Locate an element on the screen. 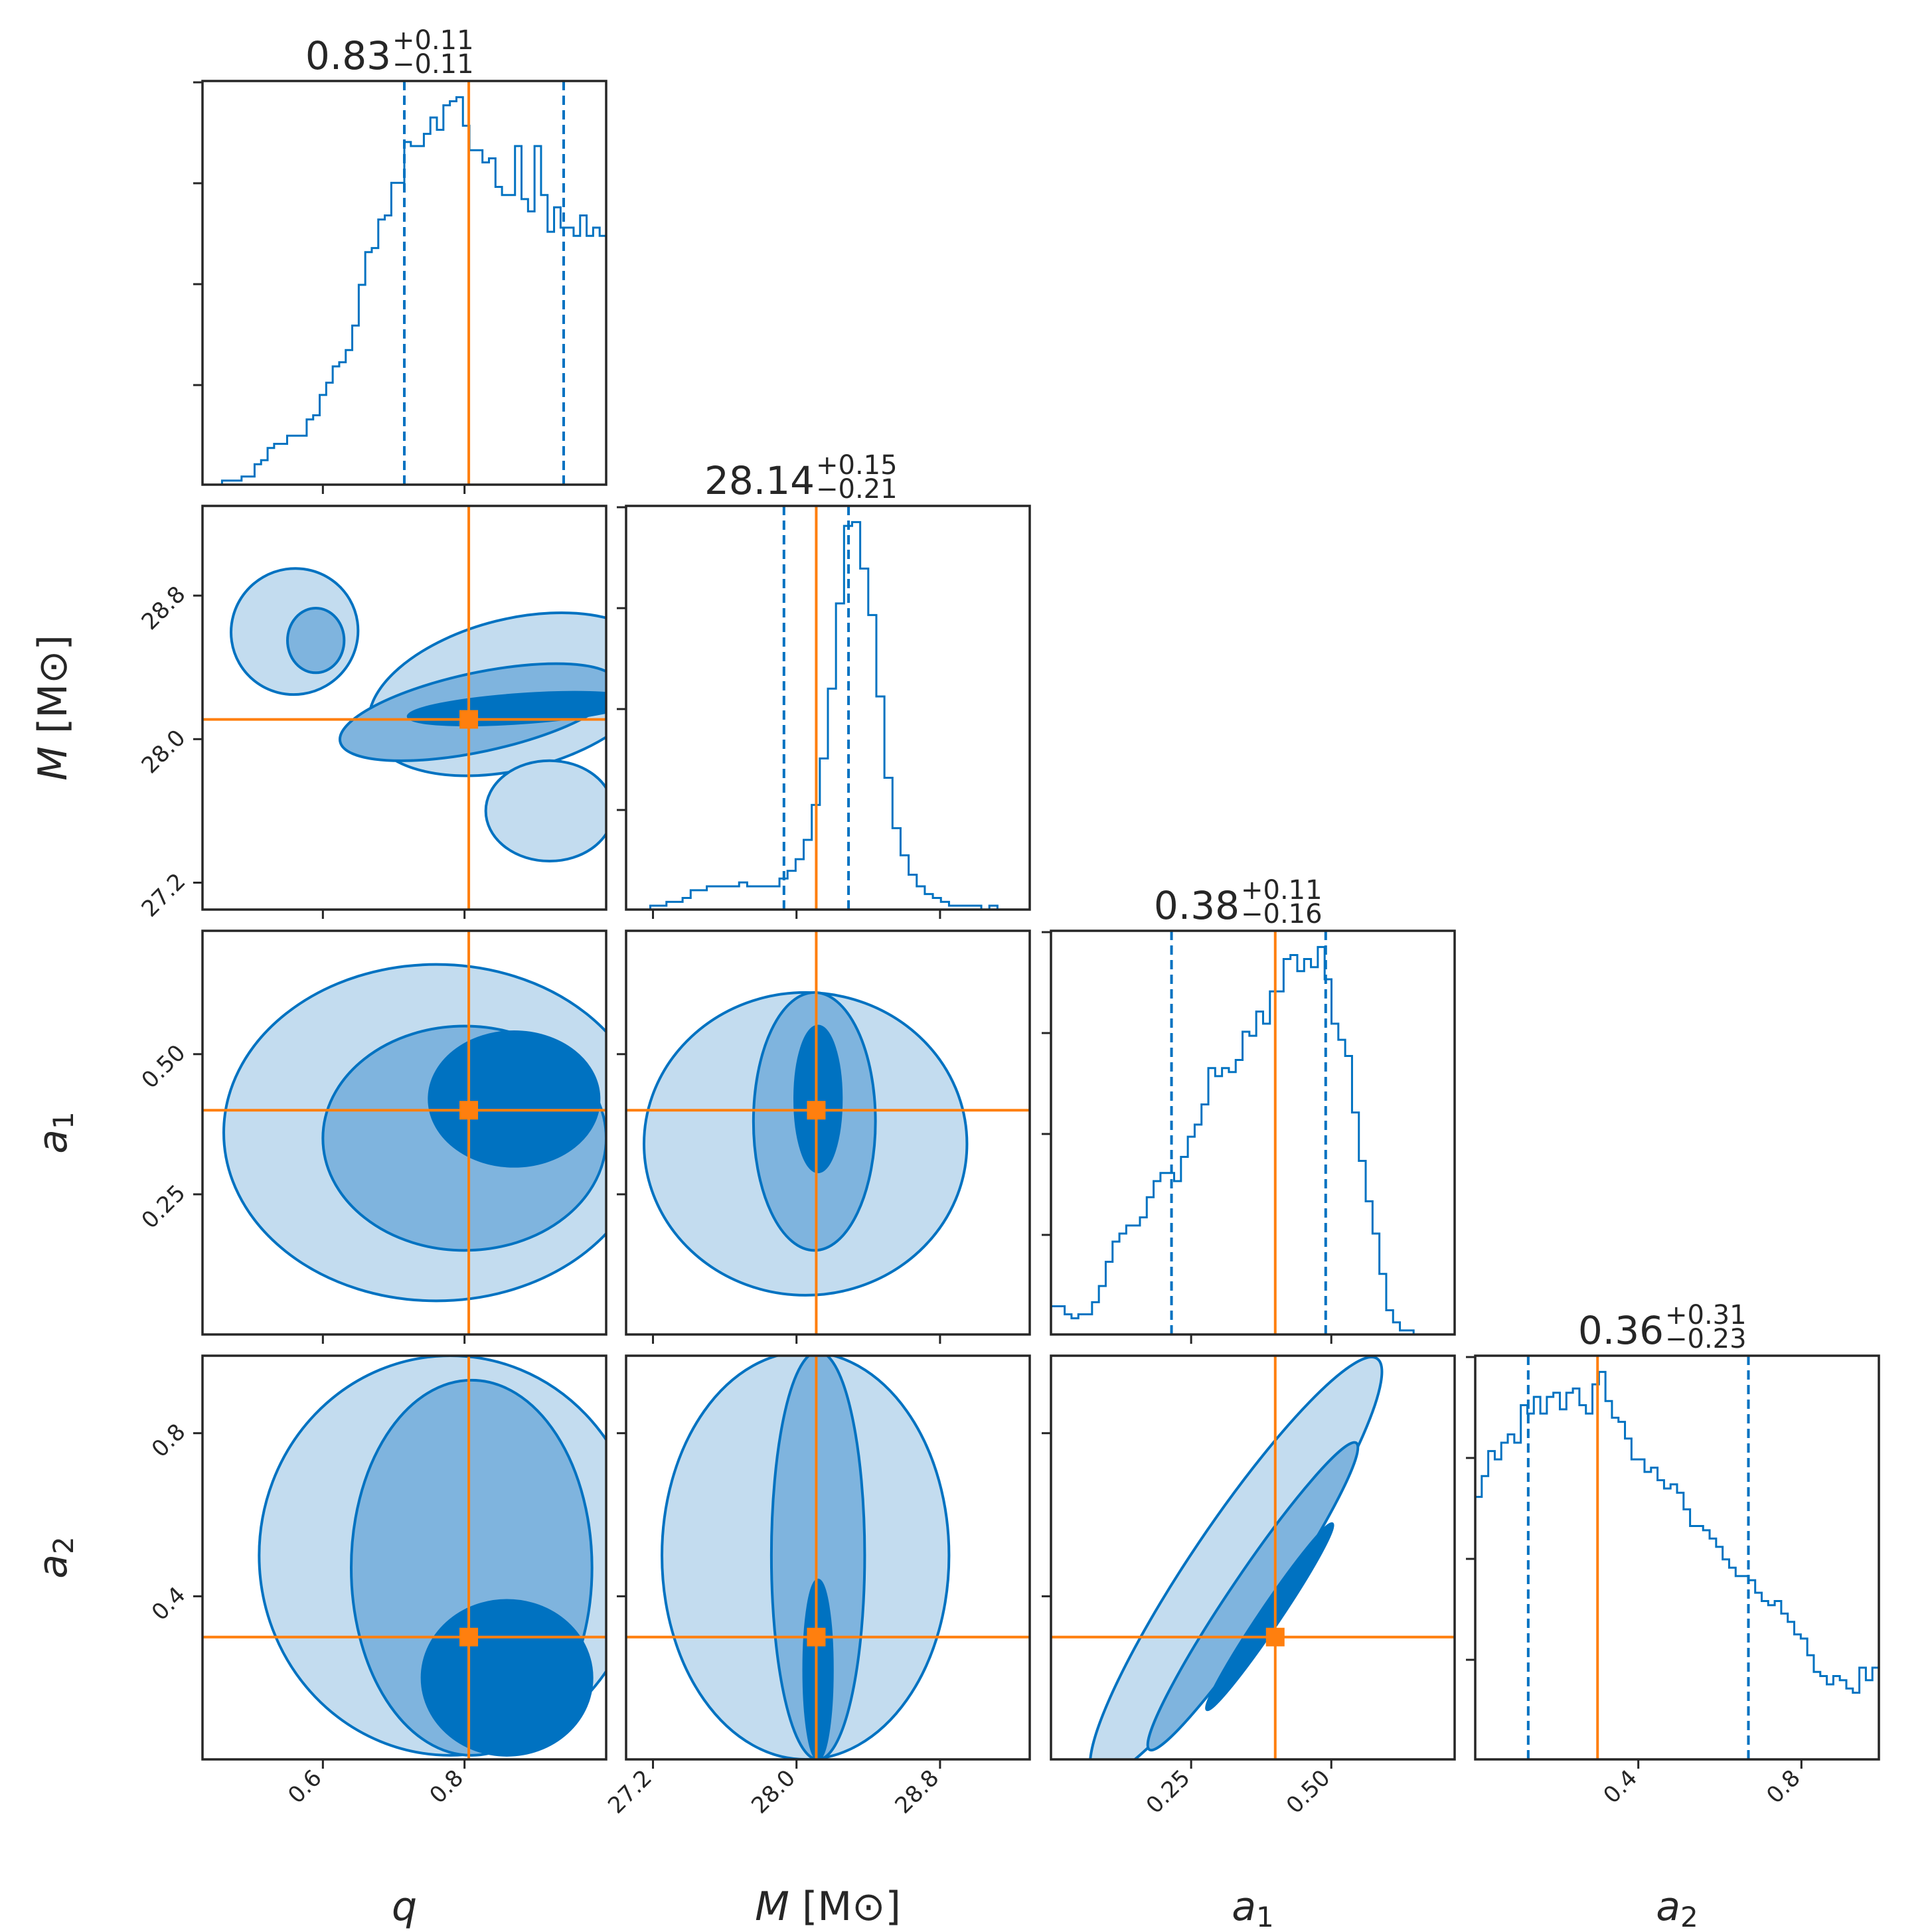 Image resolution: width=1932 pixels, height=1932 pixels. title-median: 0.83 is located at coordinates (348, 55).